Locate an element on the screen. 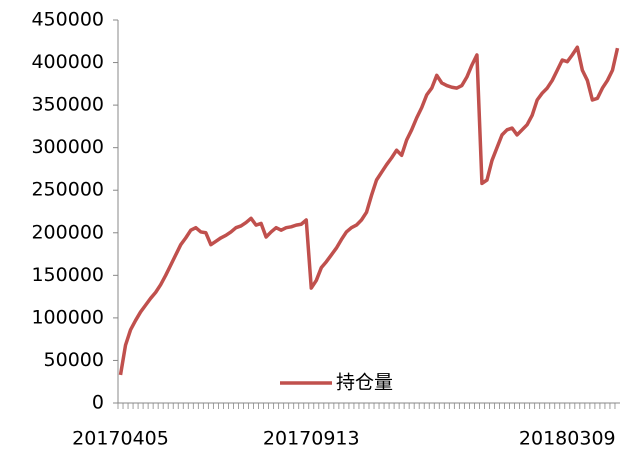 This screenshot has height=456, width=624. y-tick-label: 450000 is located at coordinates (67, 20).